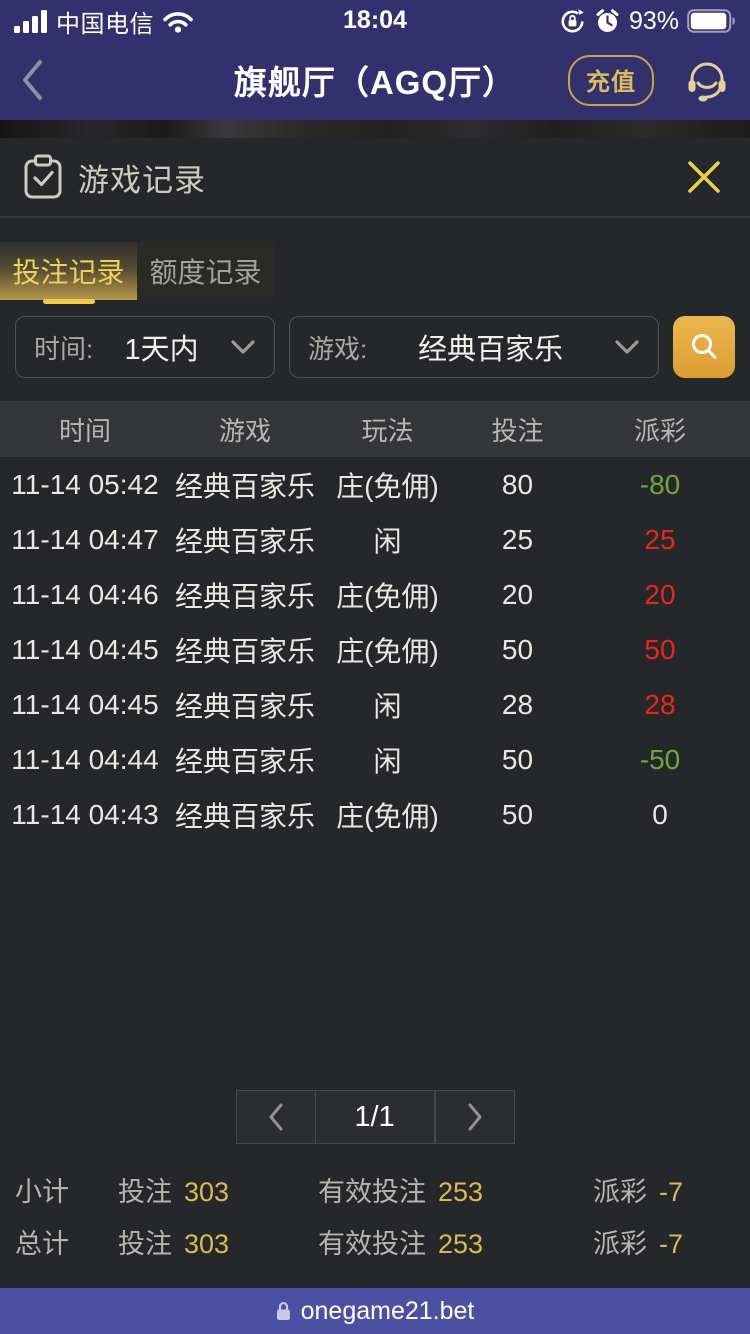  I want to click on status-right: 93%, so click(647, 21).